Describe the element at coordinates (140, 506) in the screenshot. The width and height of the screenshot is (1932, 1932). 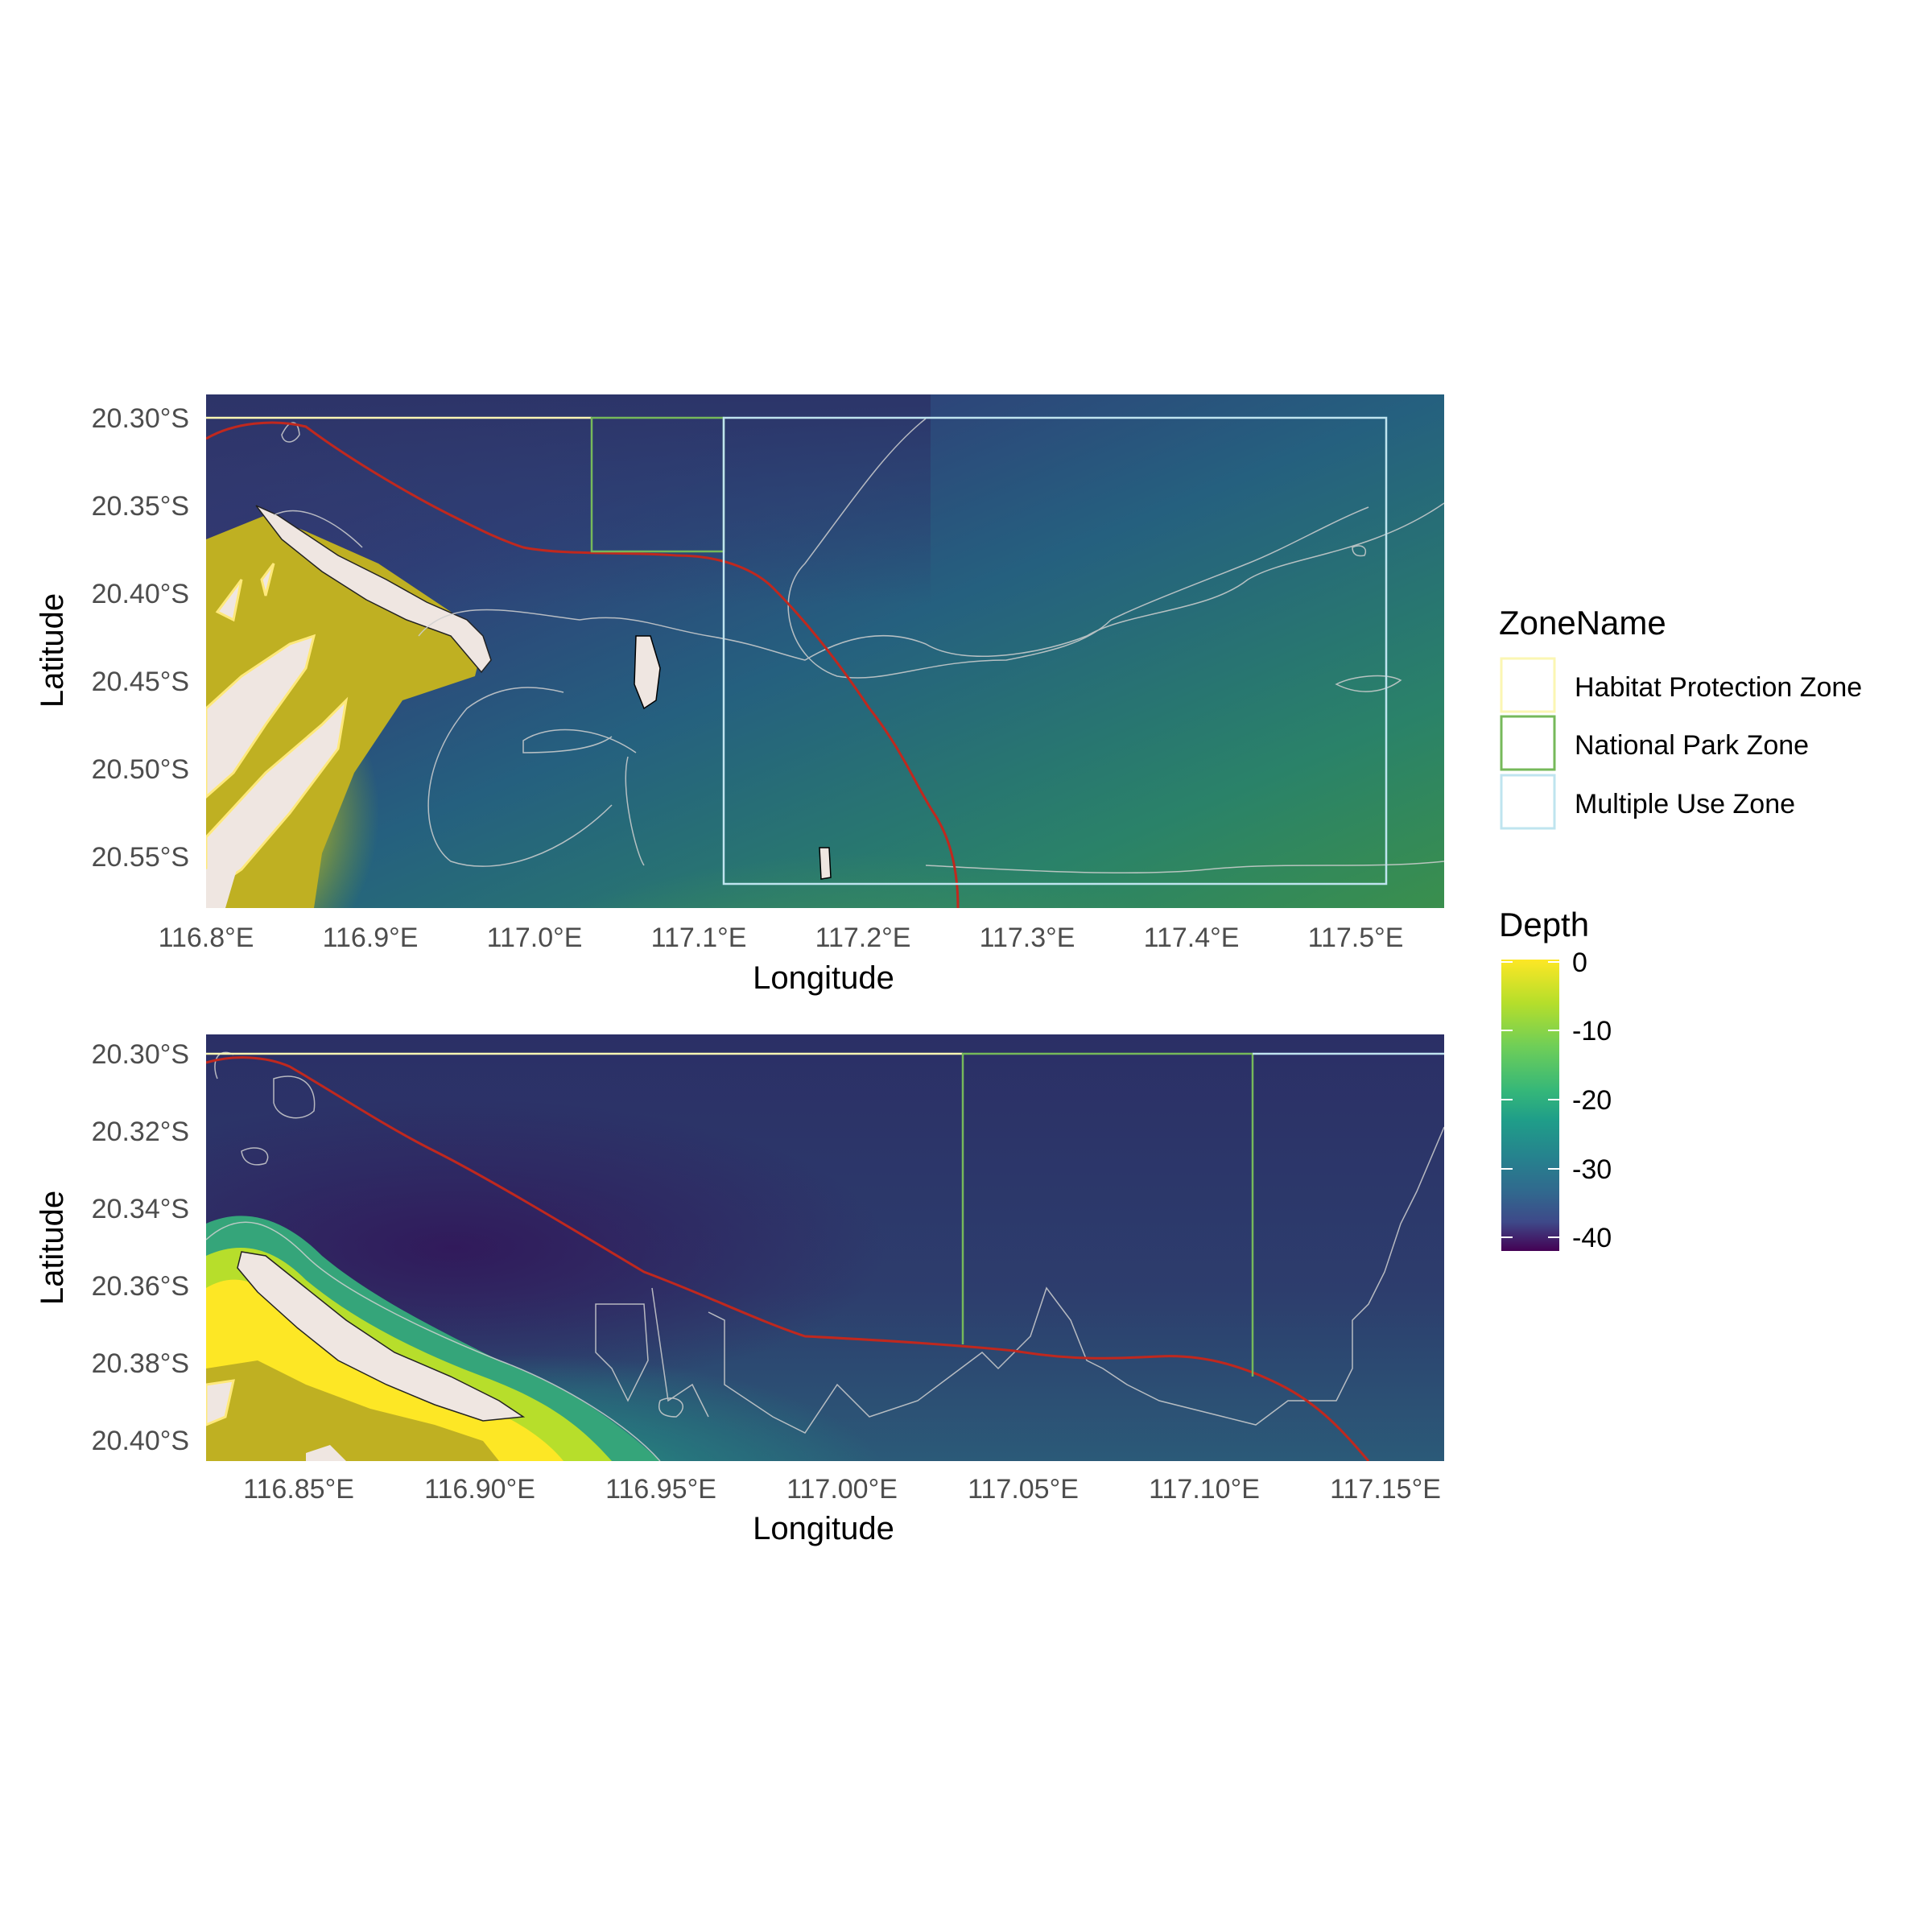
I see `y-tick-label: 20.35°S` at that location.